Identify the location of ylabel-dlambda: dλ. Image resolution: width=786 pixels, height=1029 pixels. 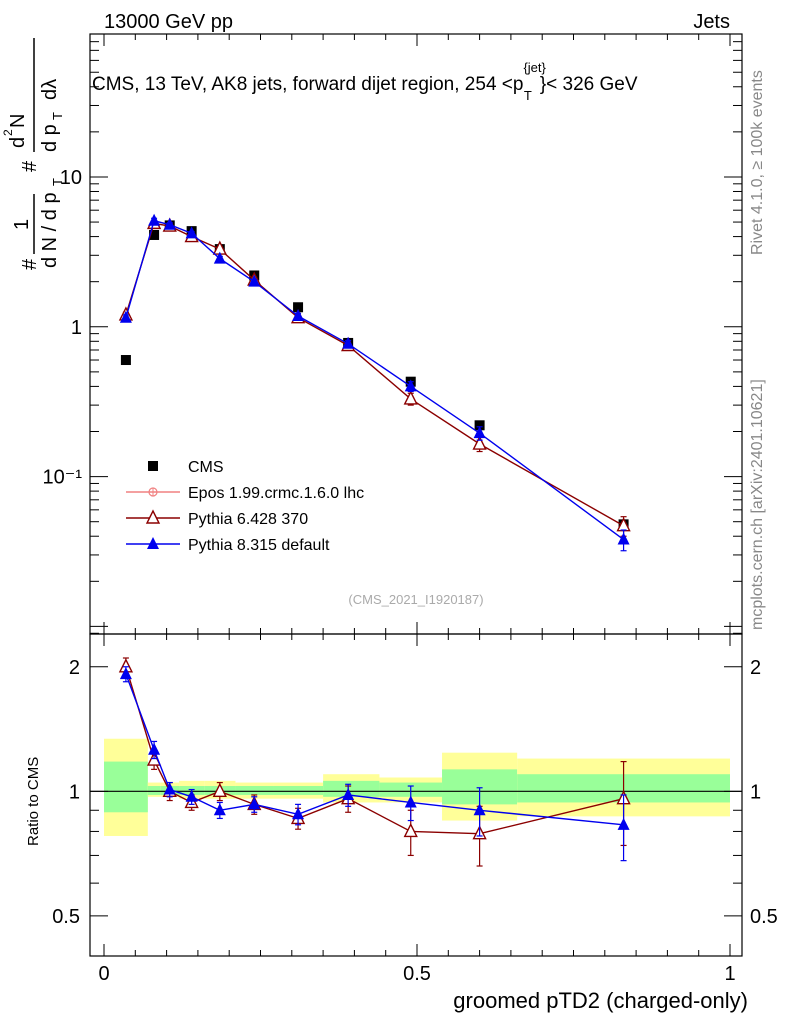
(50, 89).